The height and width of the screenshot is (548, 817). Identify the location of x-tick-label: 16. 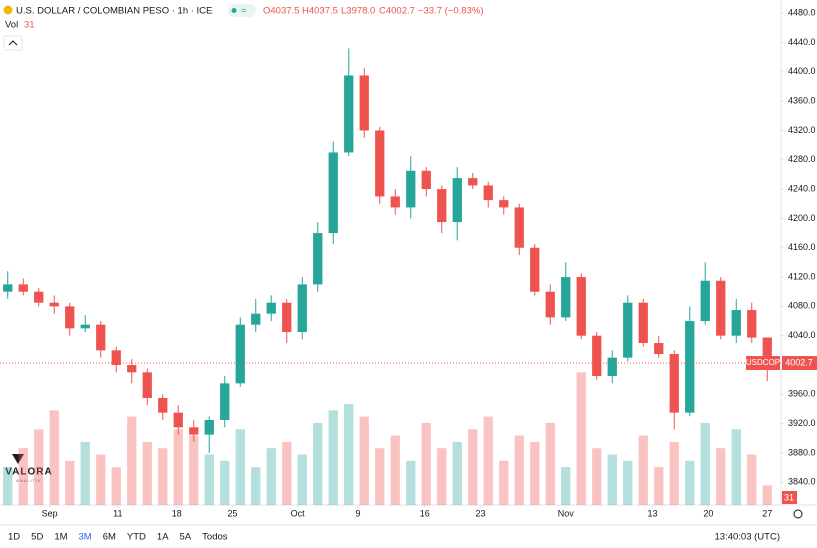
(425, 513).